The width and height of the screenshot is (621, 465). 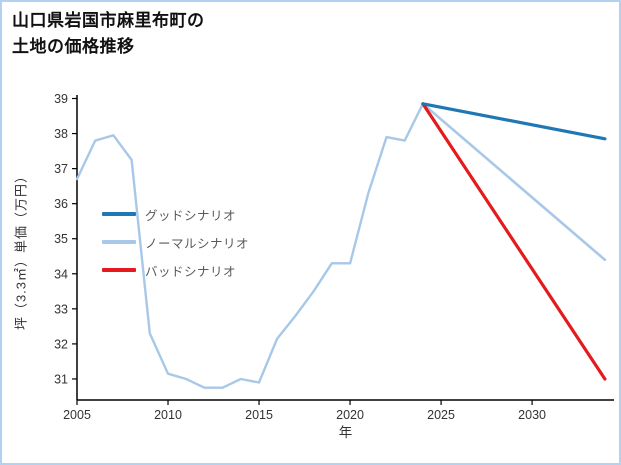 What do you see at coordinates (108, 20) in the screenshot?
I see `chart-title-line1: 山口県岩国市麻里布町の` at bounding box center [108, 20].